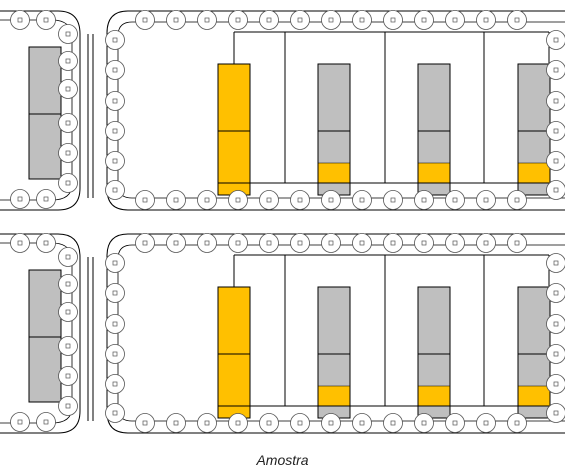  I want to click on left-block, so click(45, 113).